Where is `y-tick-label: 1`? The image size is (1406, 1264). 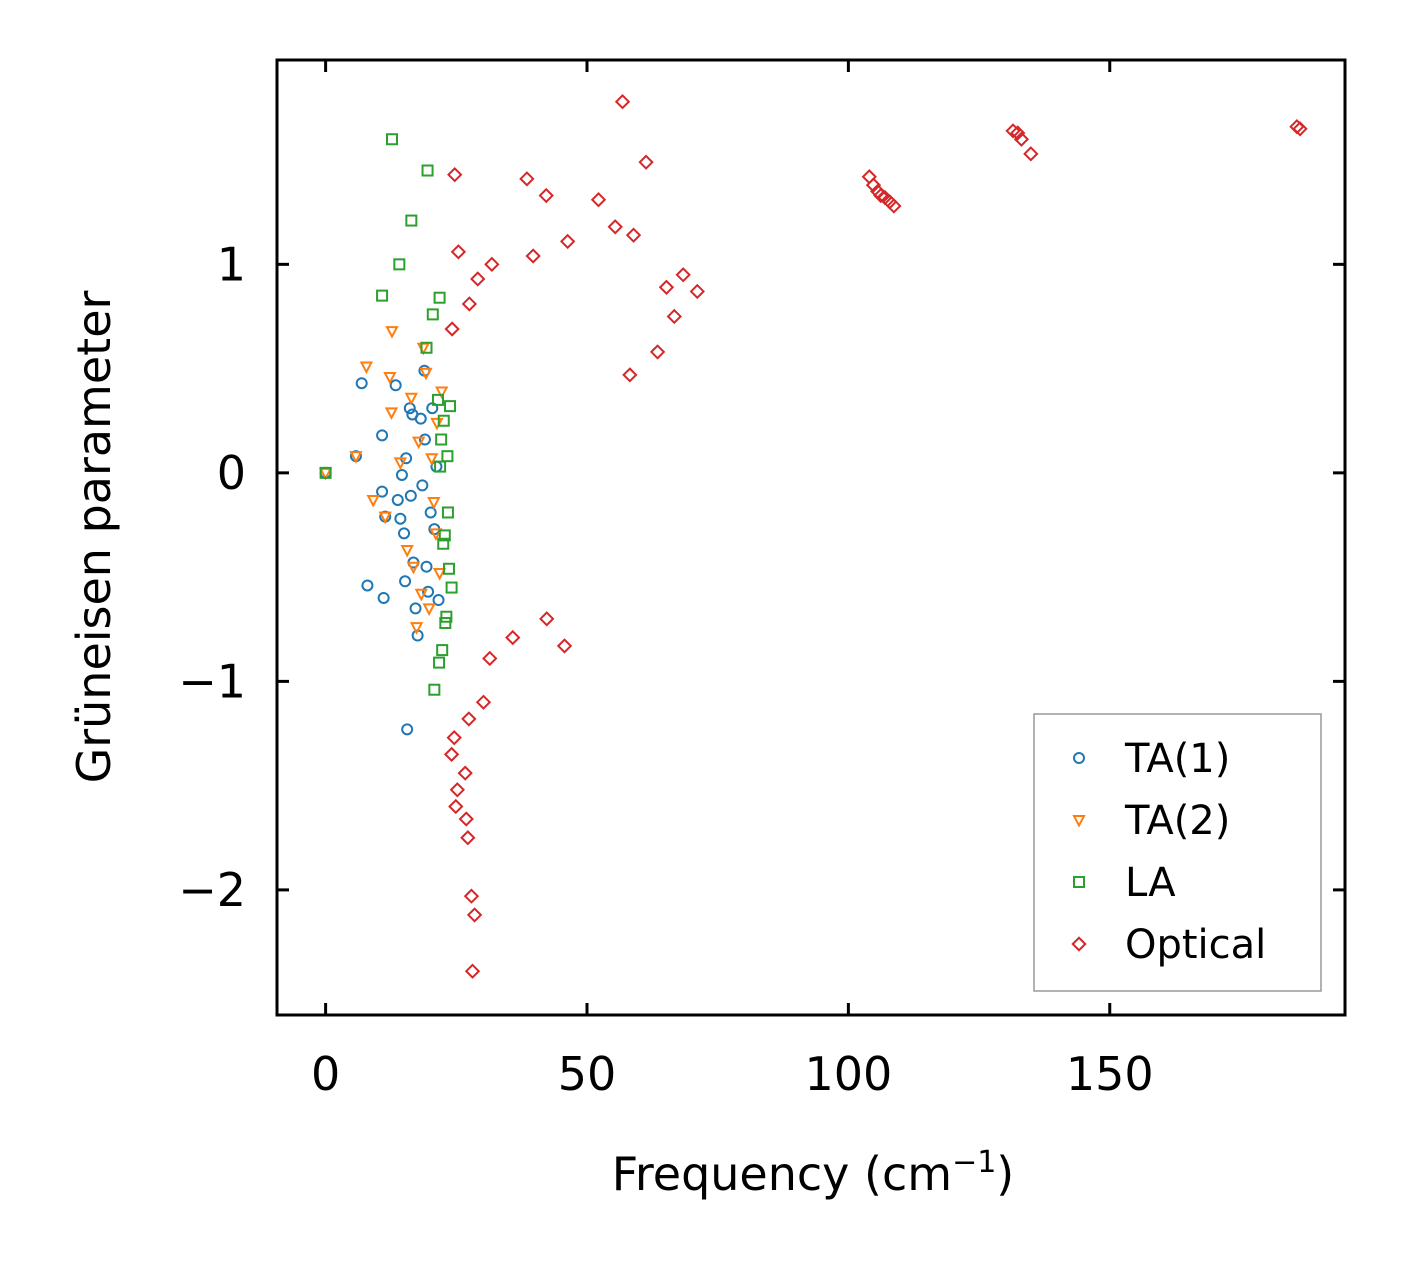
y-tick-label: 1 is located at coordinates (231, 264).